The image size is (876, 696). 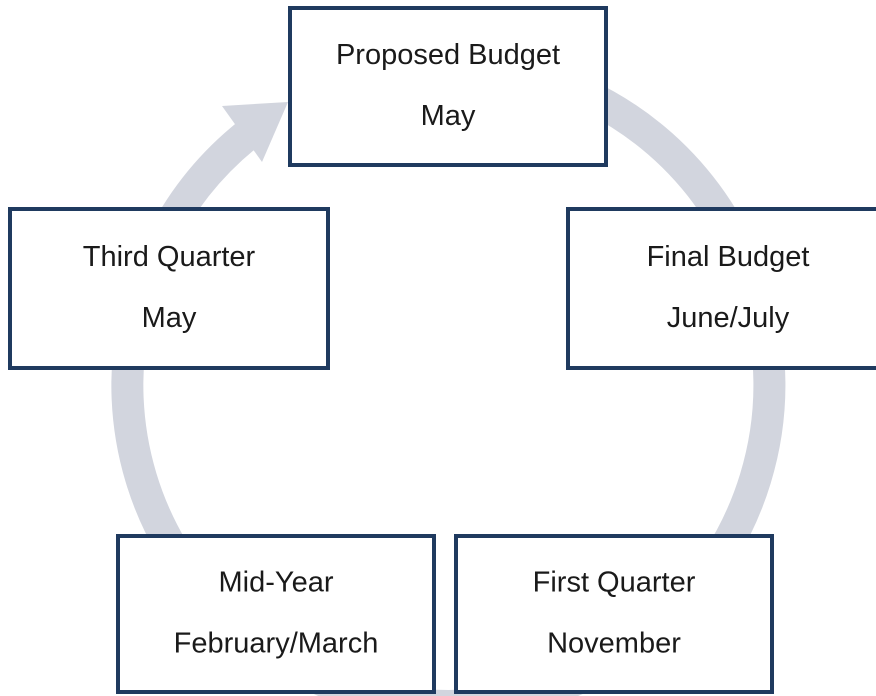 I want to click on stage-date: February/March, so click(x=276, y=644).